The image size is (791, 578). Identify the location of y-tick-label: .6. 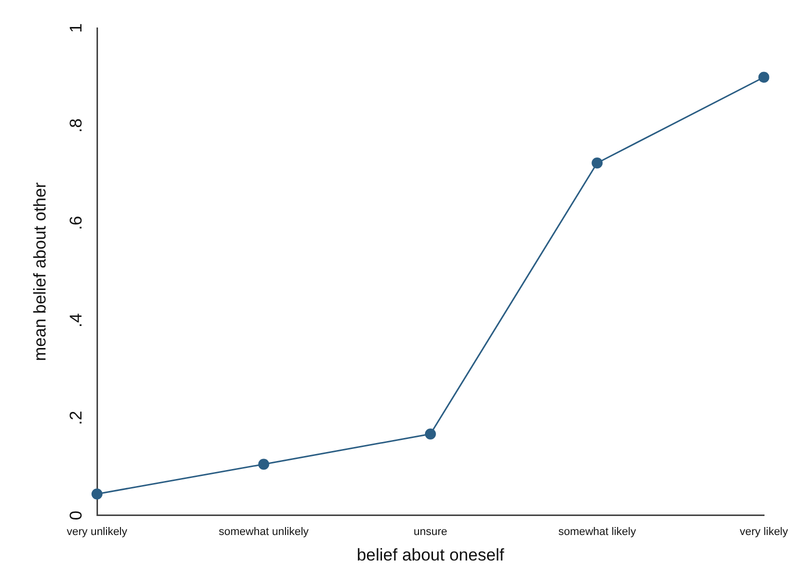
(76, 223).